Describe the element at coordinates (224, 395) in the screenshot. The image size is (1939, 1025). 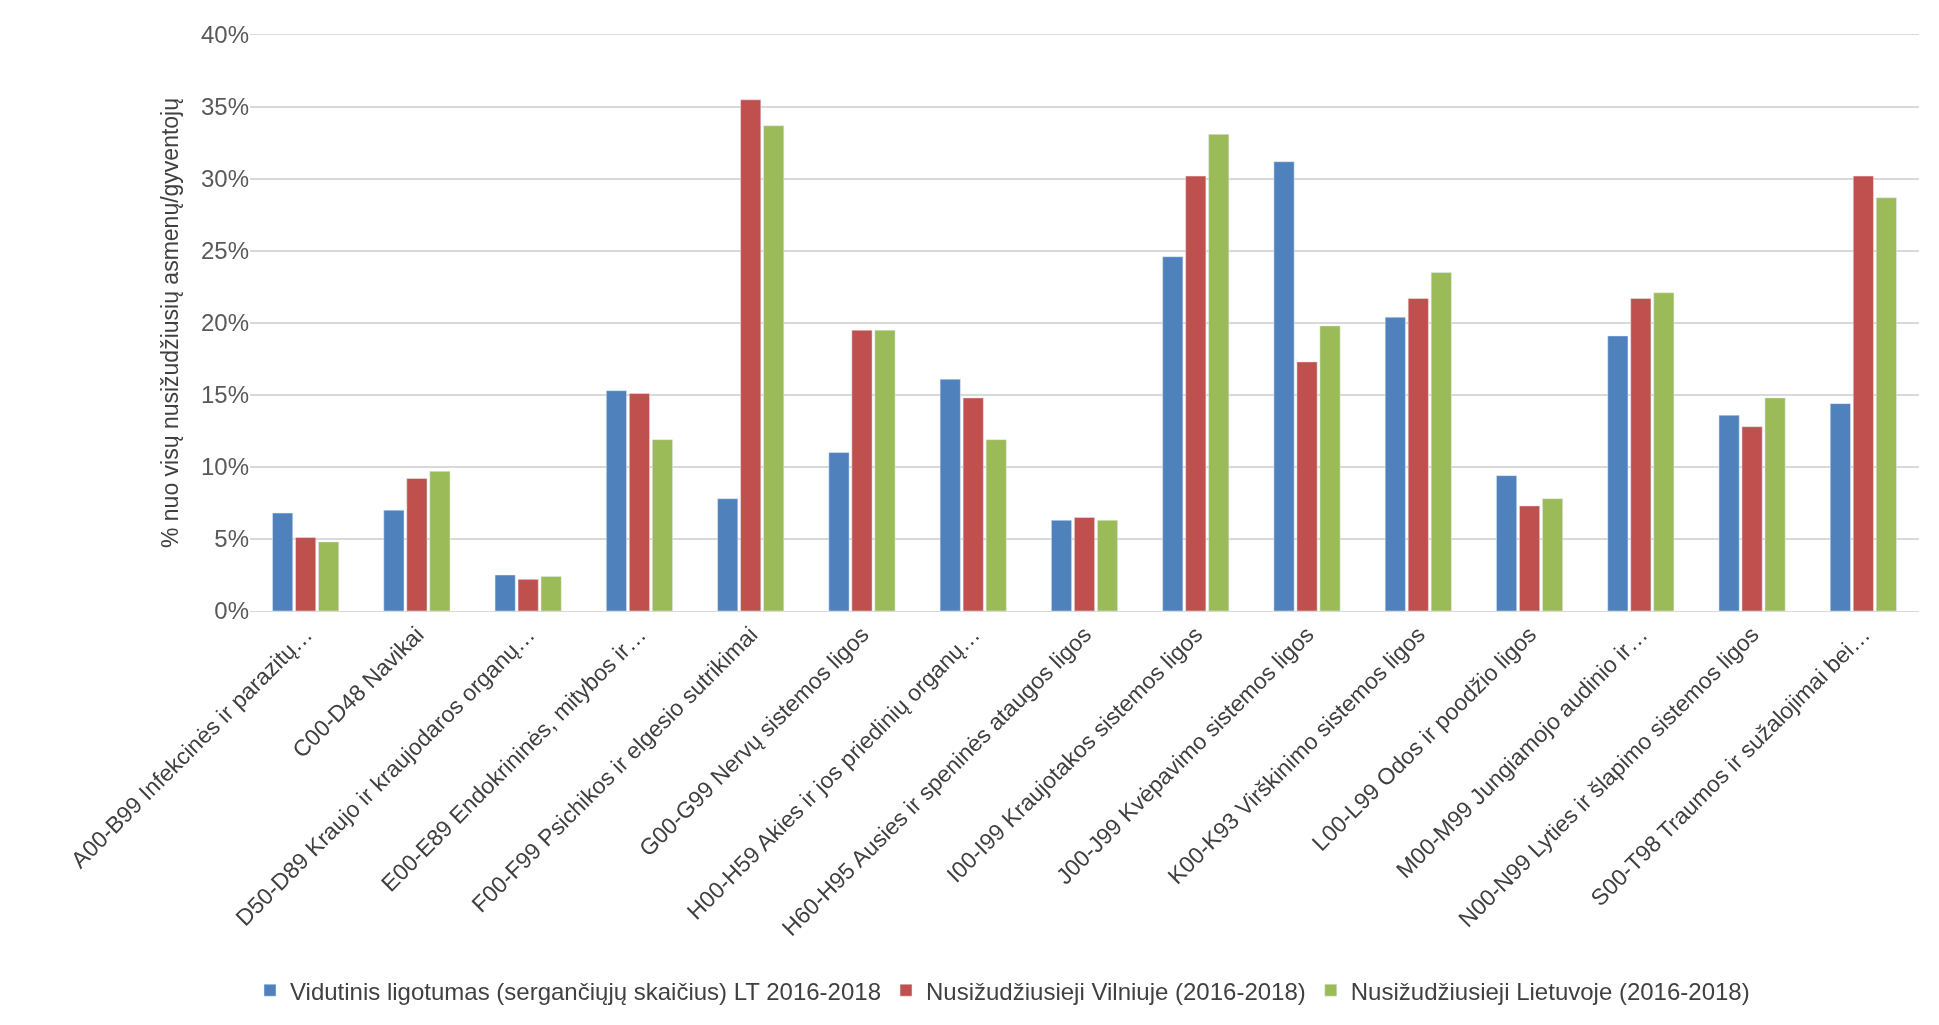
I see `y-tick-label: 15%` at that location.